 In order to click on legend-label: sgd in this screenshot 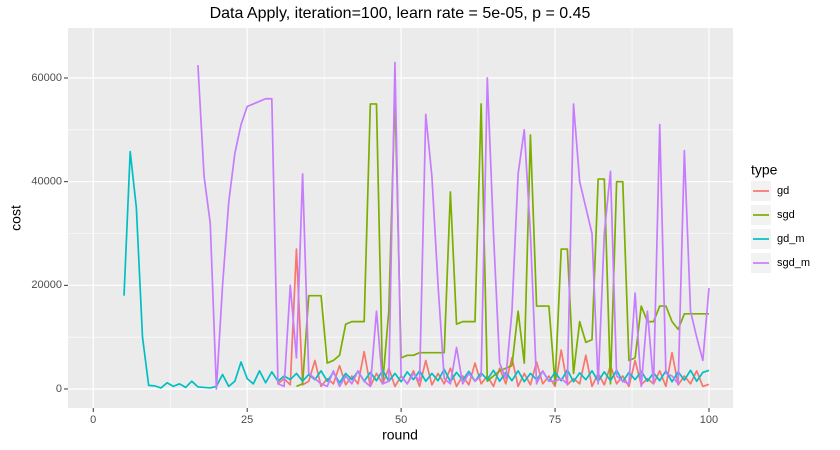, I will do `click(786, 215)`.